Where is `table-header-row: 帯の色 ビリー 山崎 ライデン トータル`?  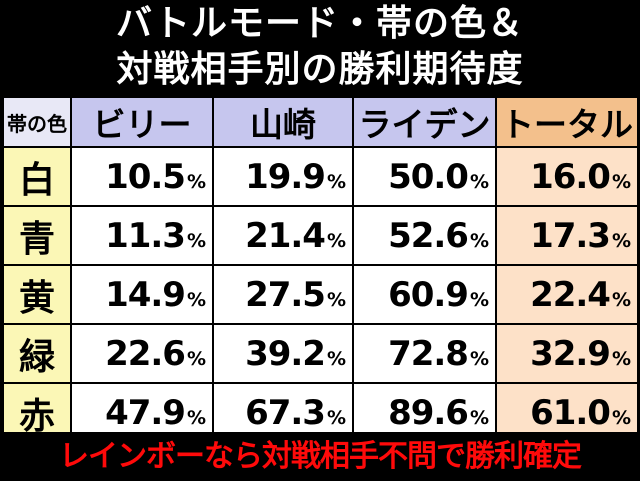 table-header-row: 帯の色 ビリー 山崎 ライデン トータル is located at coordinates (320, 122).